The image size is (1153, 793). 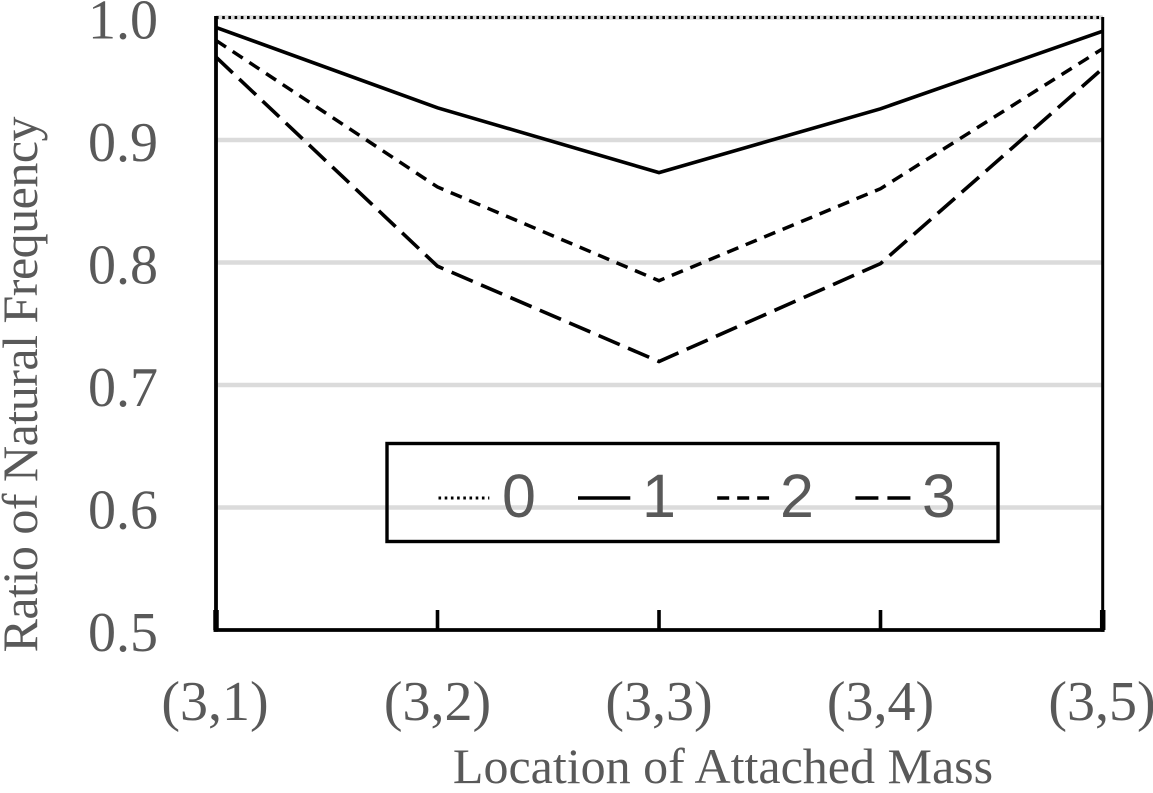 I want to click on svg-text: Location of Attached Mass, so click(x=723, y=763).